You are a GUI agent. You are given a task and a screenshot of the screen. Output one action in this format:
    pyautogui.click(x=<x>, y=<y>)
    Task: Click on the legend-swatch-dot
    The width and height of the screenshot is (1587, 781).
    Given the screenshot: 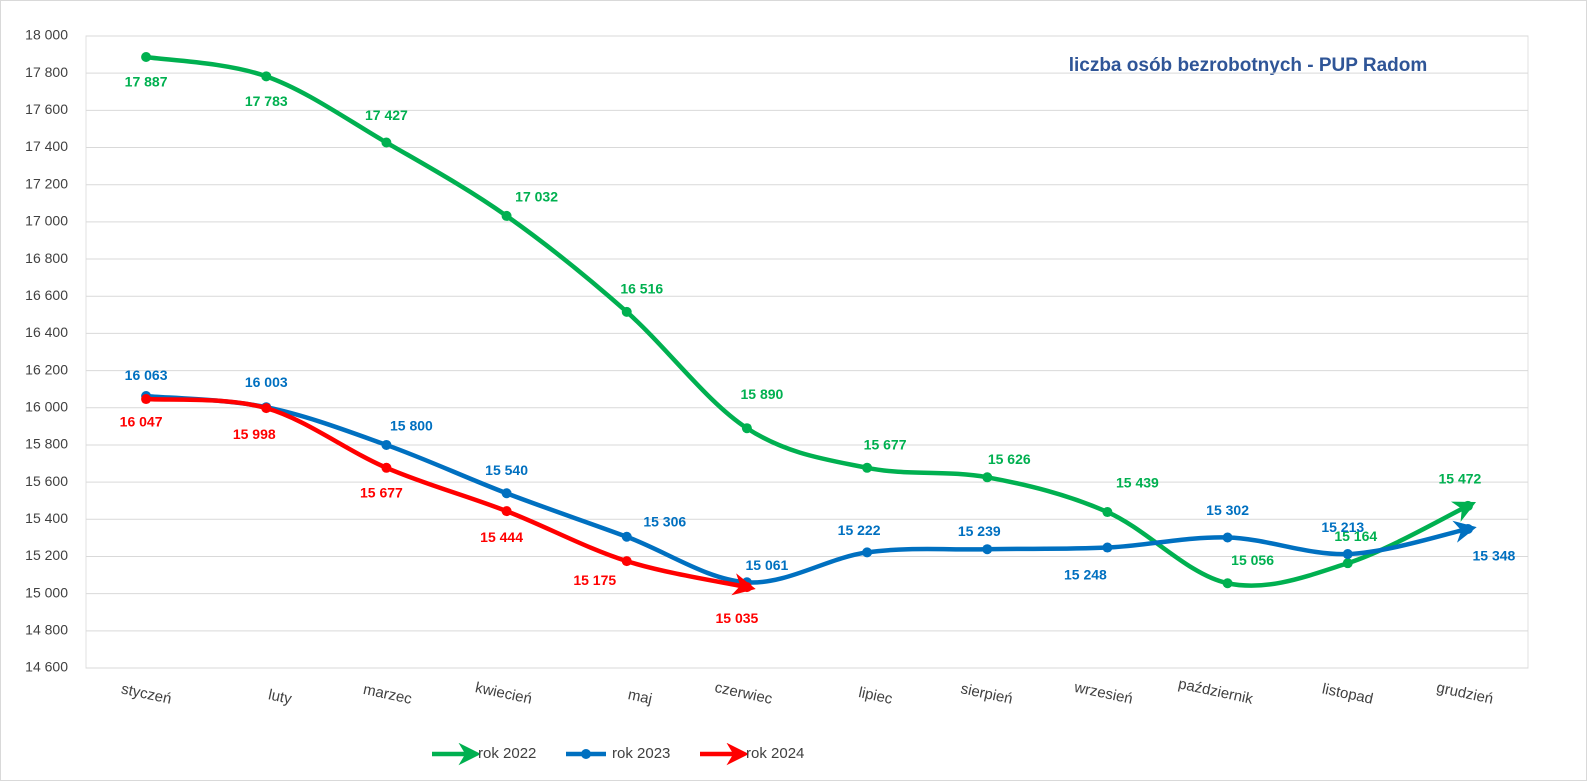 What is the action you would take?
    pyautogui.click(x=586, y=754)
    